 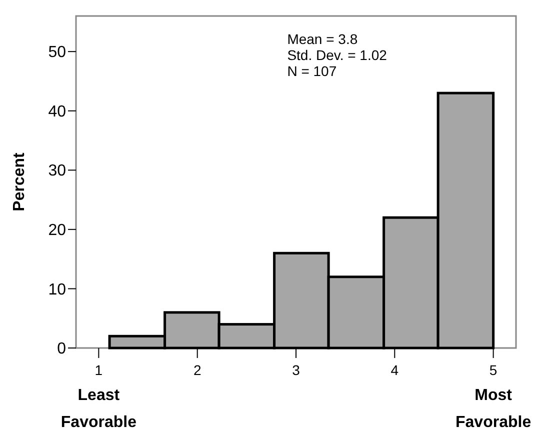 I want to click on y-tick-label: 20, so click(x=57, y=231).